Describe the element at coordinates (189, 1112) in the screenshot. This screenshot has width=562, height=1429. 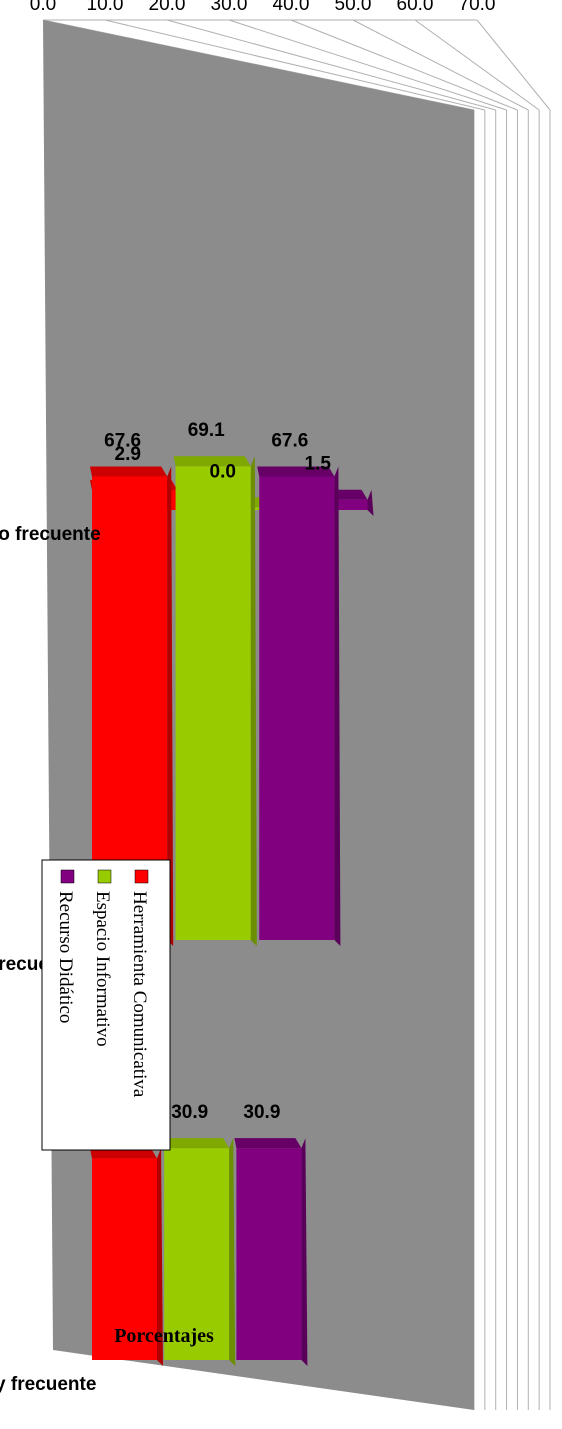
I see `data-label-1-2: 30.9` at that location.